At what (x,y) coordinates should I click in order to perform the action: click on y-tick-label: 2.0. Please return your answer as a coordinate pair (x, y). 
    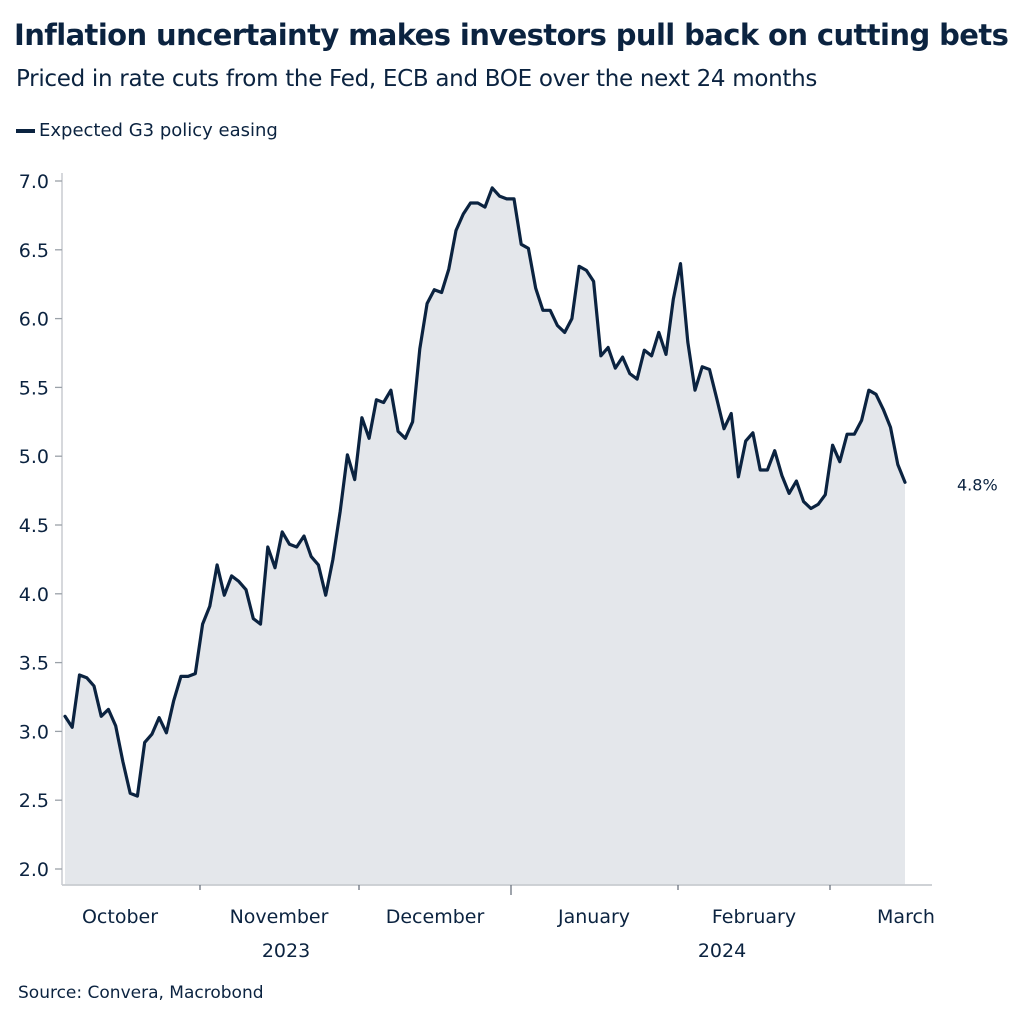
    Looking at the image, I should click on (34, 870).